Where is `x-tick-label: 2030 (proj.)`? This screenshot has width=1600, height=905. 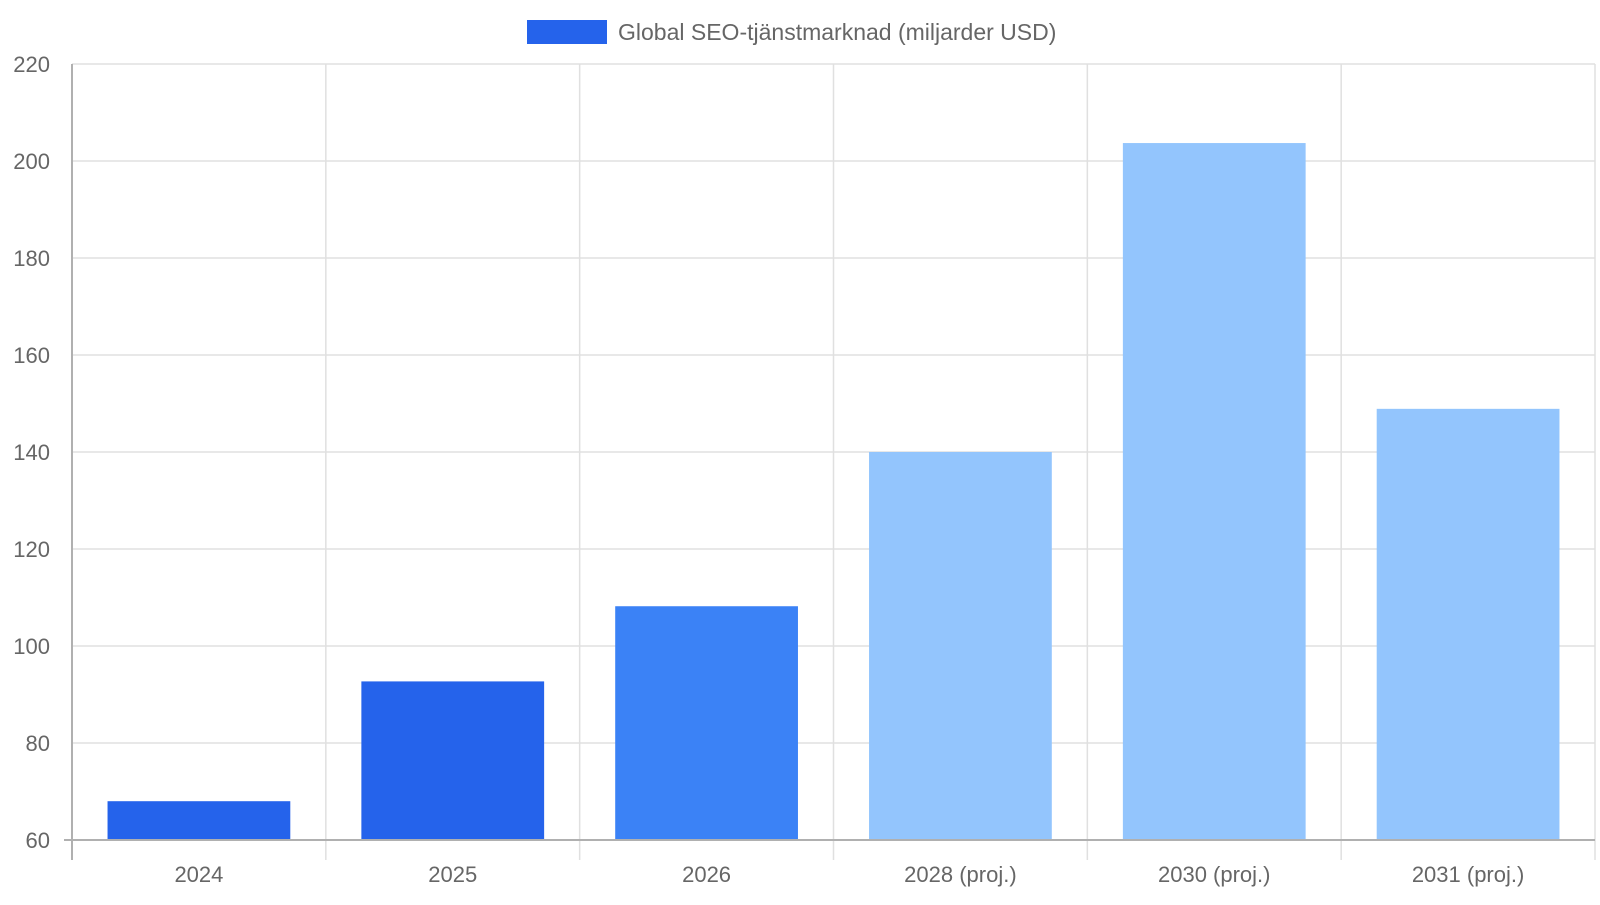 x-tick-label: 2030 (proj.) is located at coordinates (1214, 874).